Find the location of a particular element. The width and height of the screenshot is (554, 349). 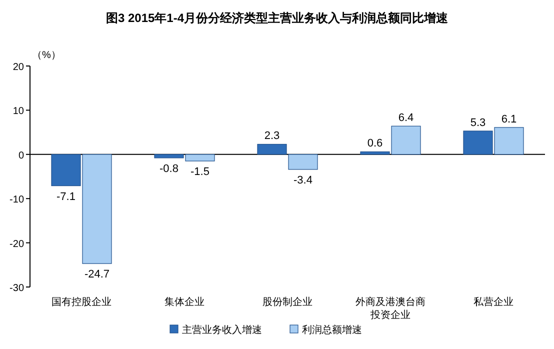

data-label: 6.1 is located at coordinates (509, 119).